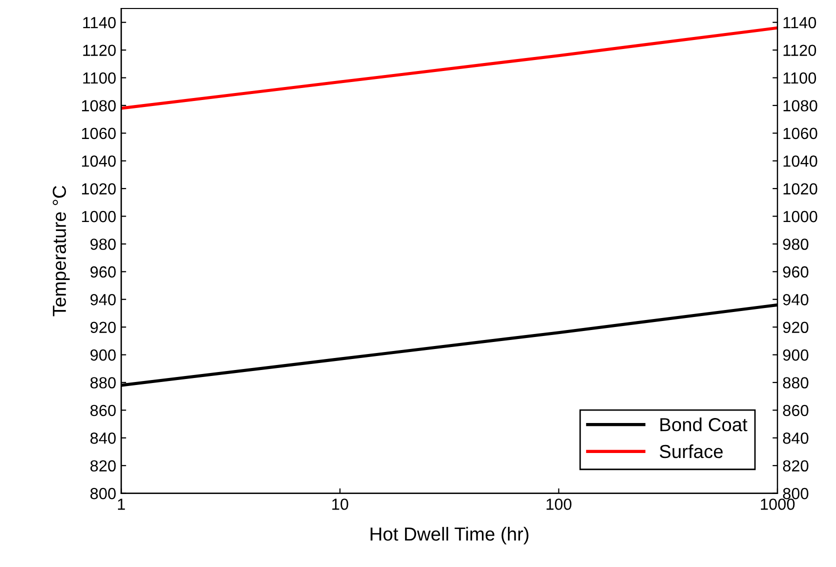 The height and width of the screenshot is (567, 836). I want to click on y-tick-label: 1040, so click(99, 161).